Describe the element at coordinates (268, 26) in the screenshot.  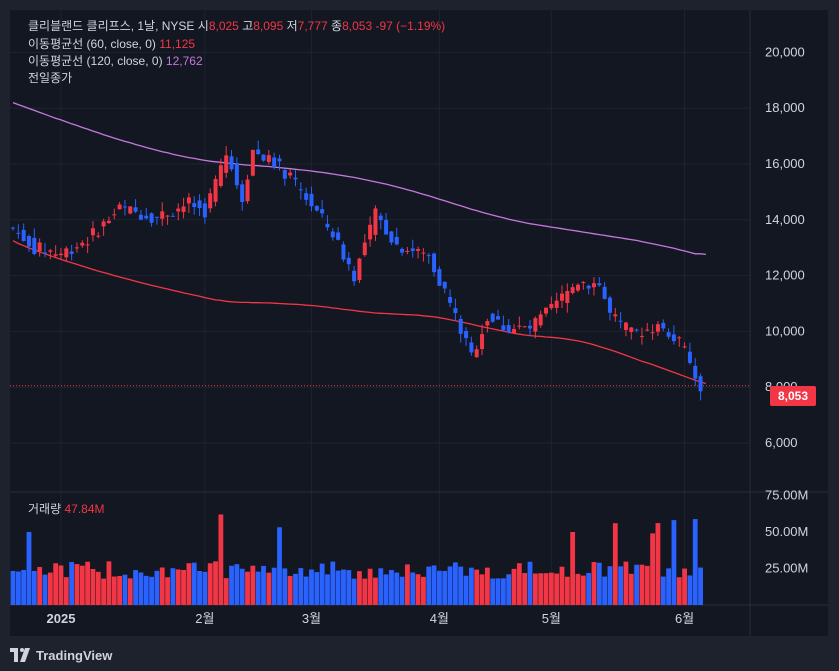
I see `high-value: 8,095` at that location.